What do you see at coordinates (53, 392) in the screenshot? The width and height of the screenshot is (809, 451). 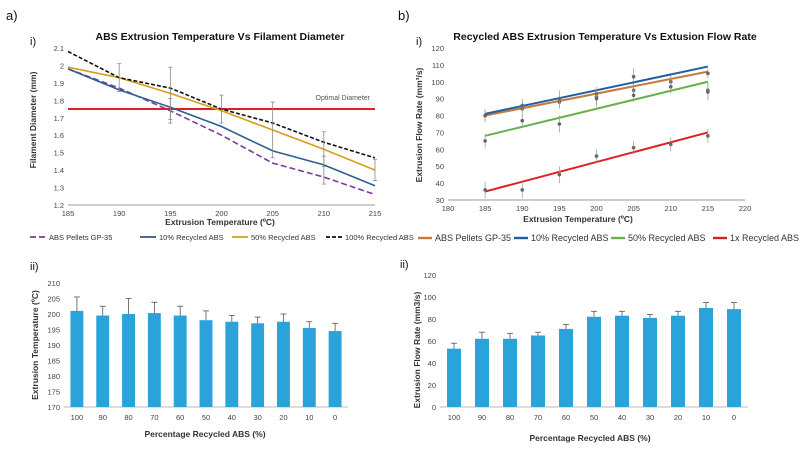 I see `y-tick-label: 175` at bounding box center [53, 392].